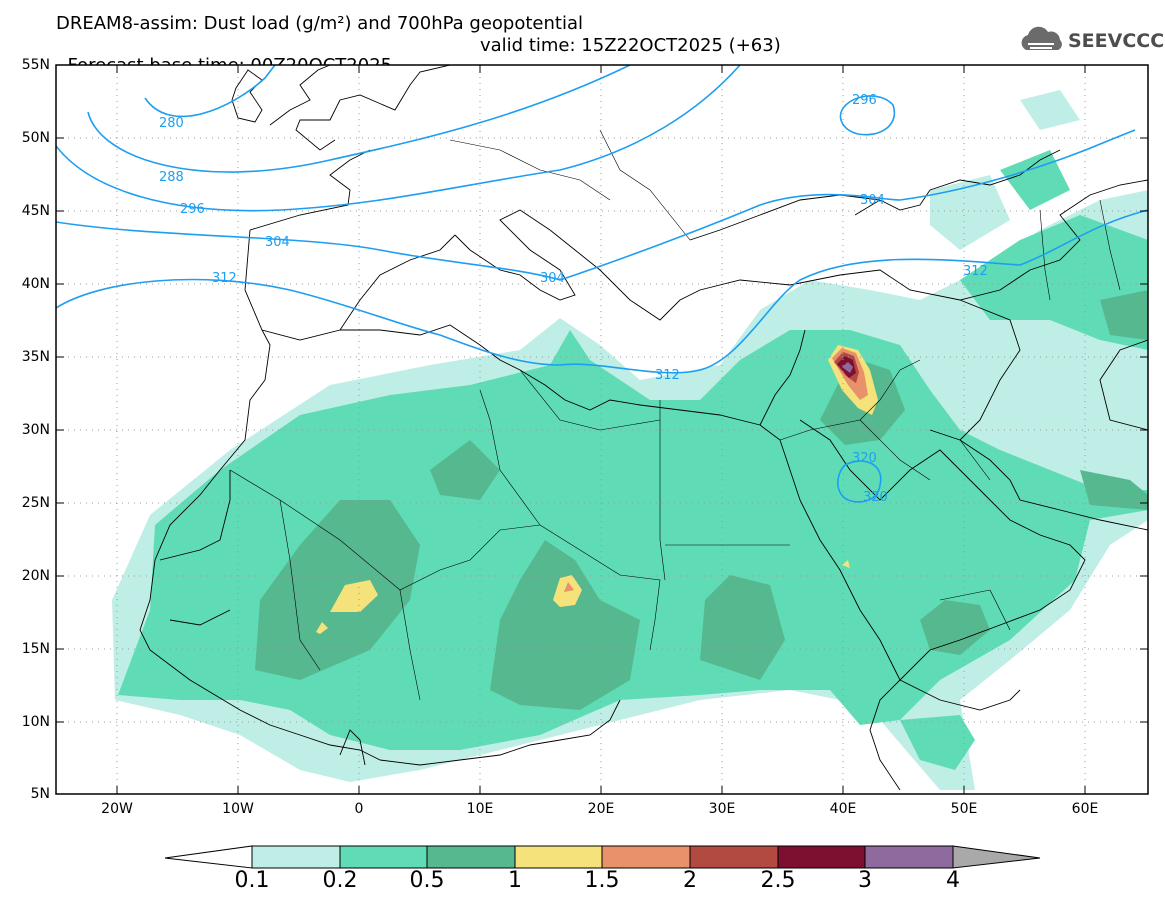  Describe the element at coordinates (480, 809) in the screenshot. I see `lon-label-10e: 10E` at that location.